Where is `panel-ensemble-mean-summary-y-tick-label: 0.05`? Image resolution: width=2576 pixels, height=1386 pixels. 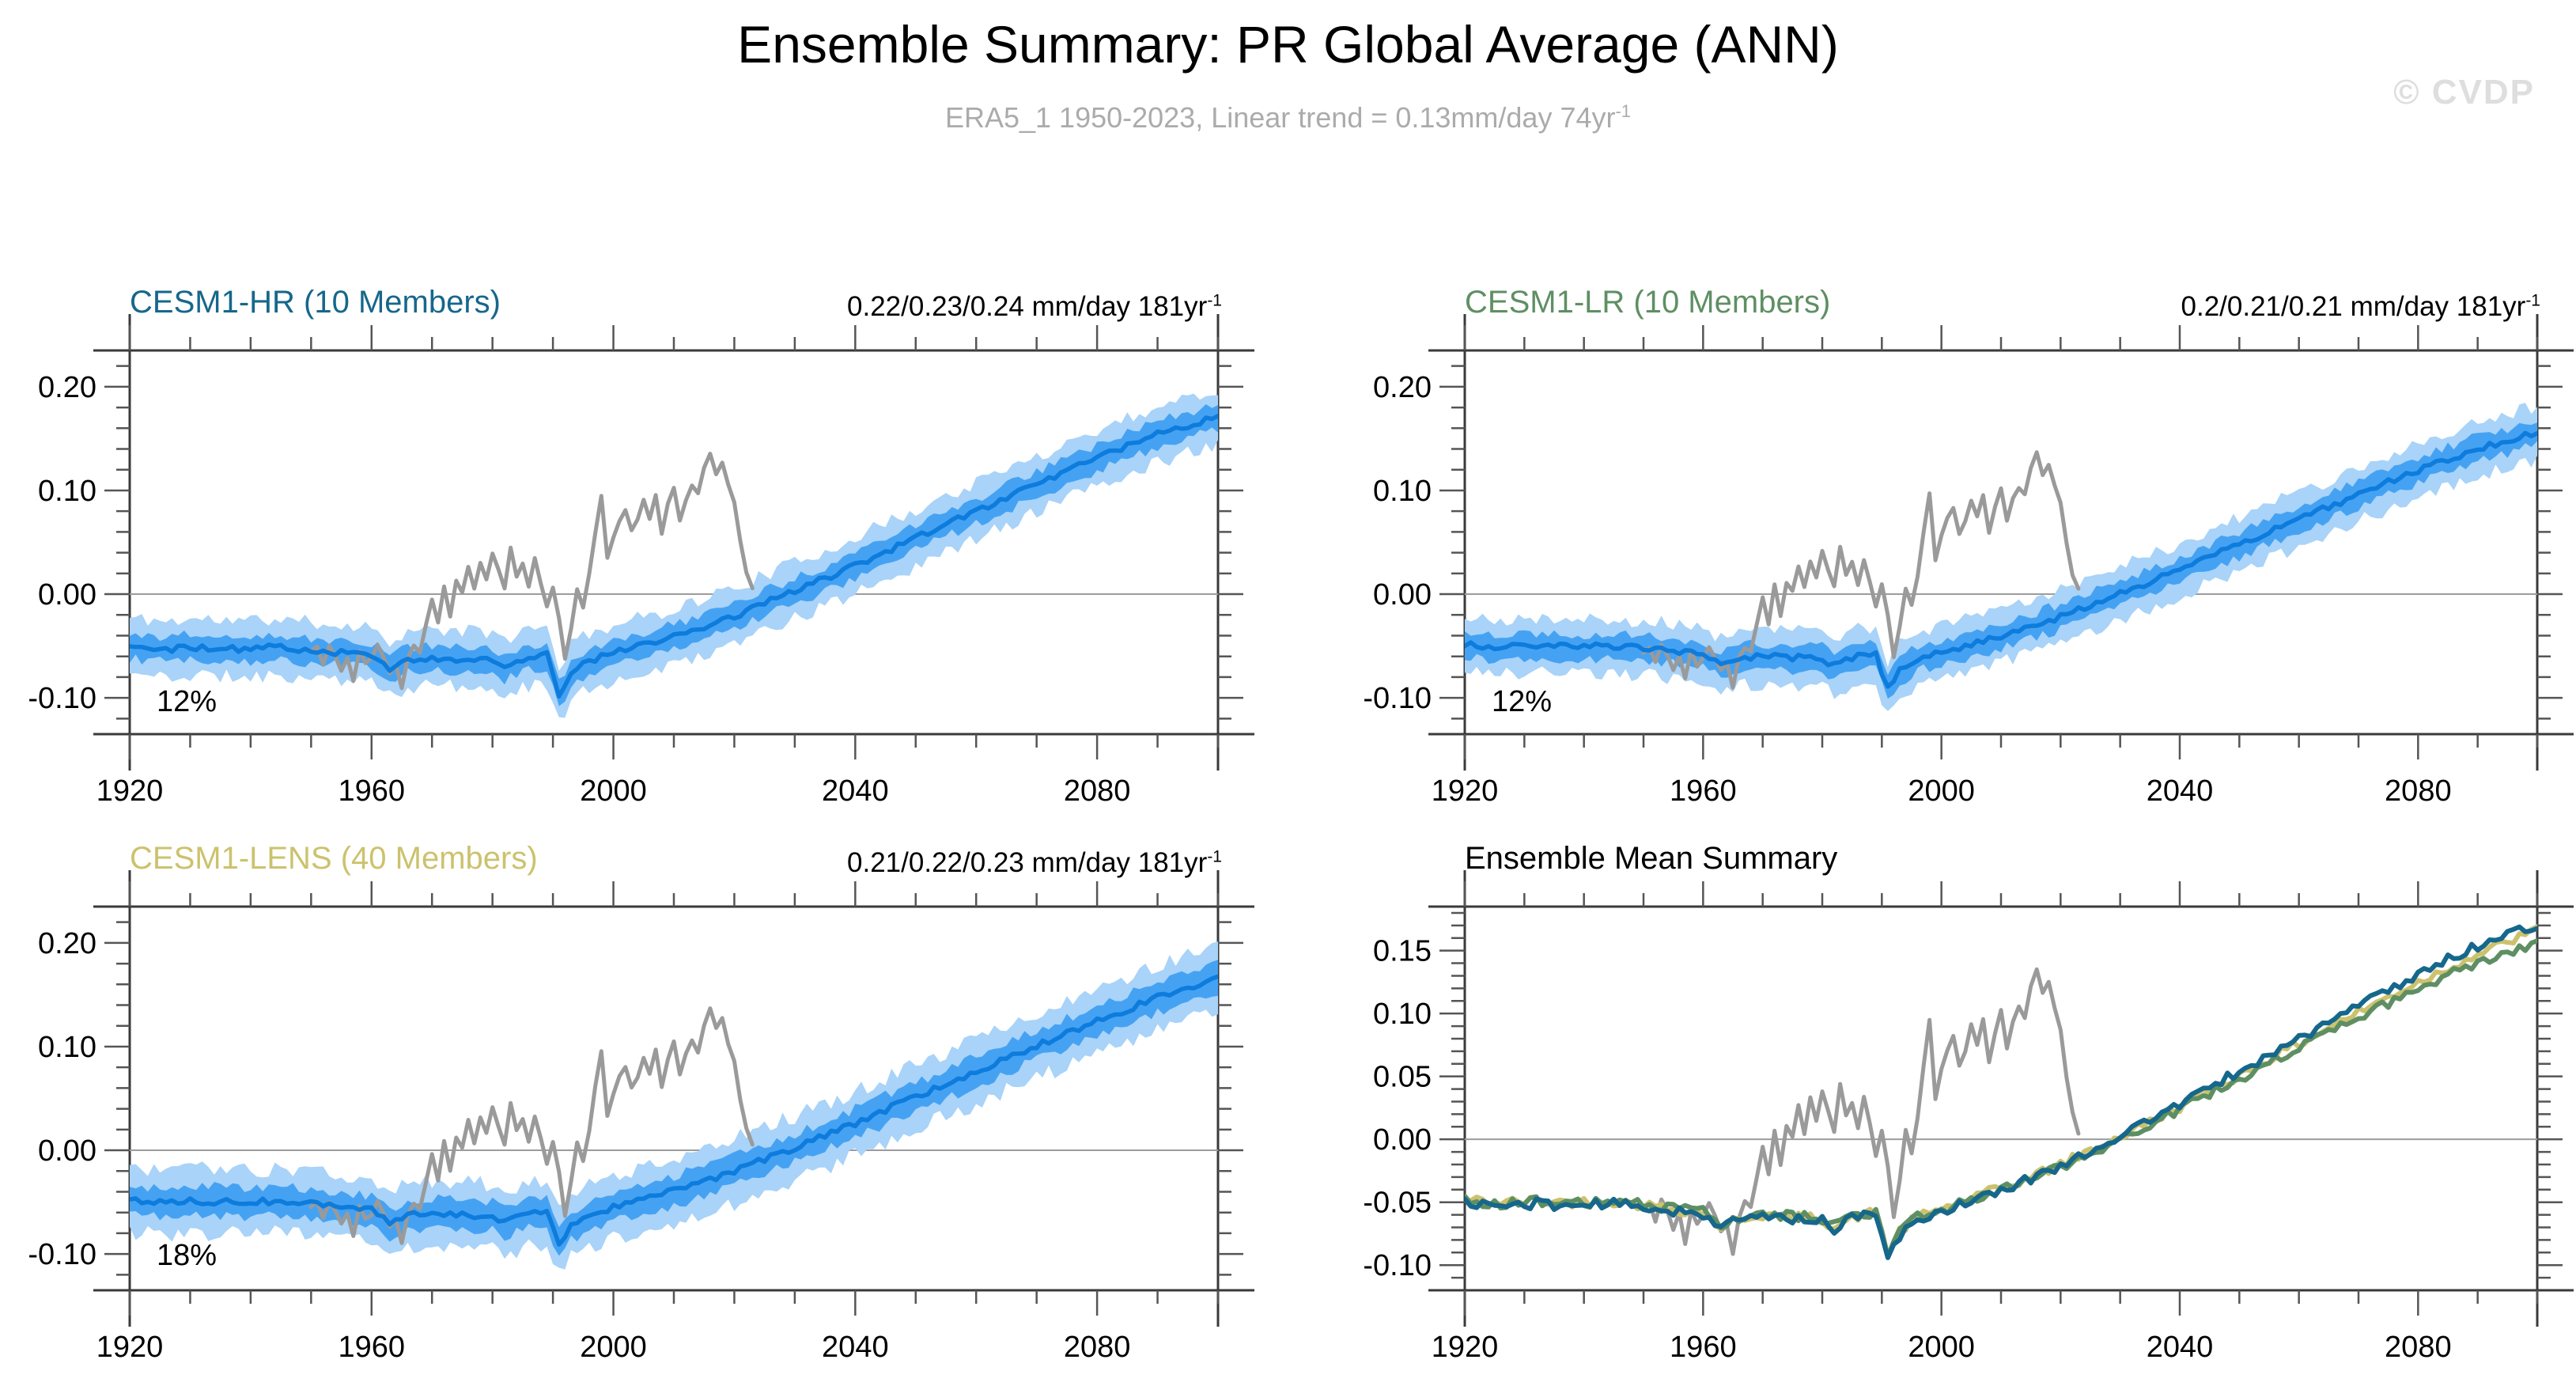 panel-ensemble-mean-summary-y-tick-label: 0.05 is located at coordinates (1403, 1077).